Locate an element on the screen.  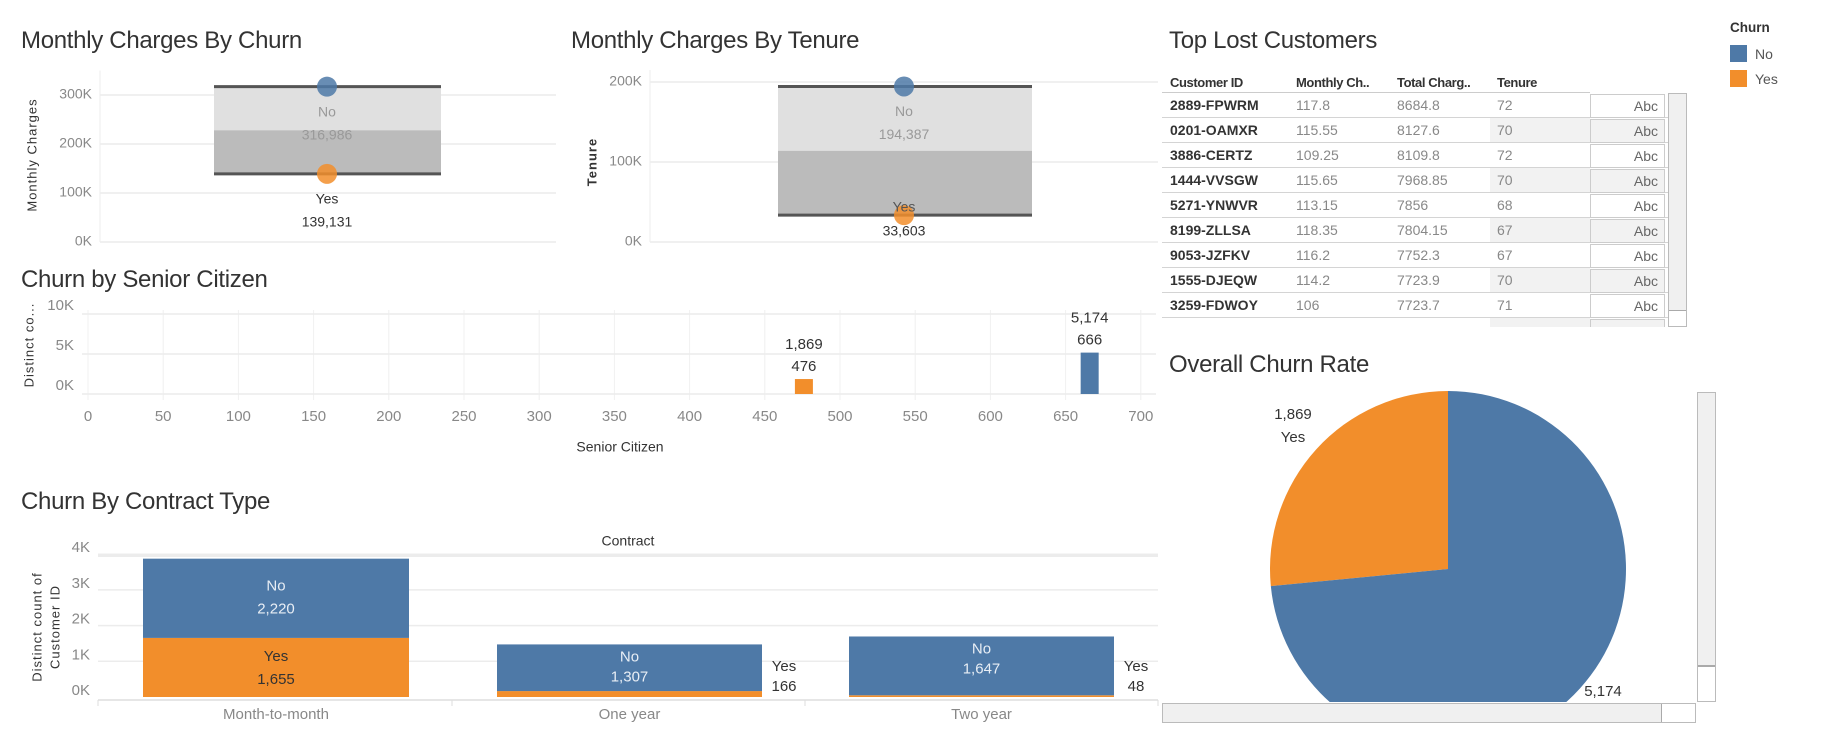
point-label-churn: Yes is located at coordinates (904, 207).